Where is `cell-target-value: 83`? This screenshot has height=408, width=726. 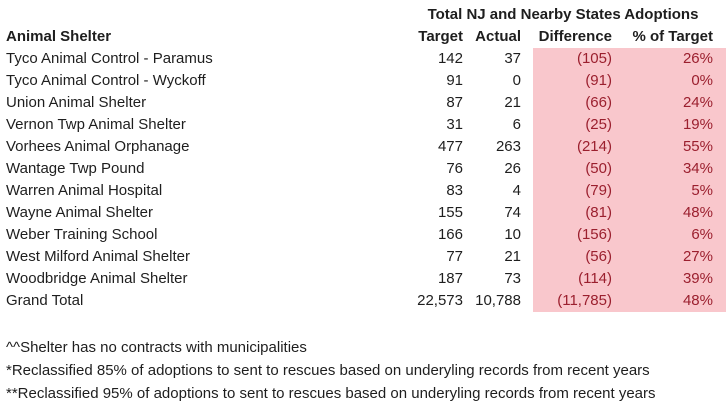
cell-target-value: 83 is located at coordinates (454, 190).